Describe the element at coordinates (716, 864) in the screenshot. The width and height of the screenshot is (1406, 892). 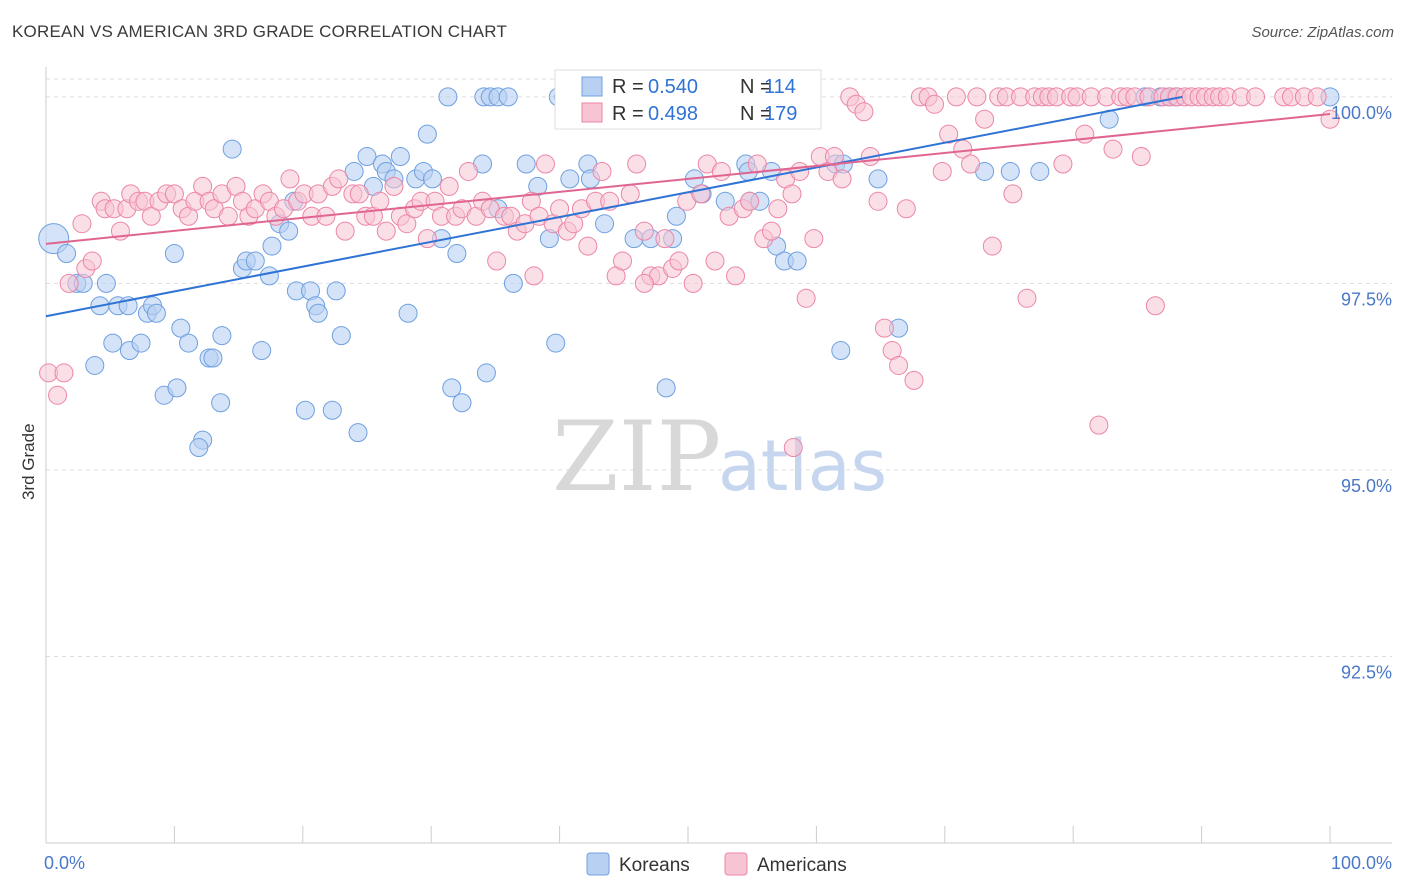
I see `legend: Koreans Americans` at that location.